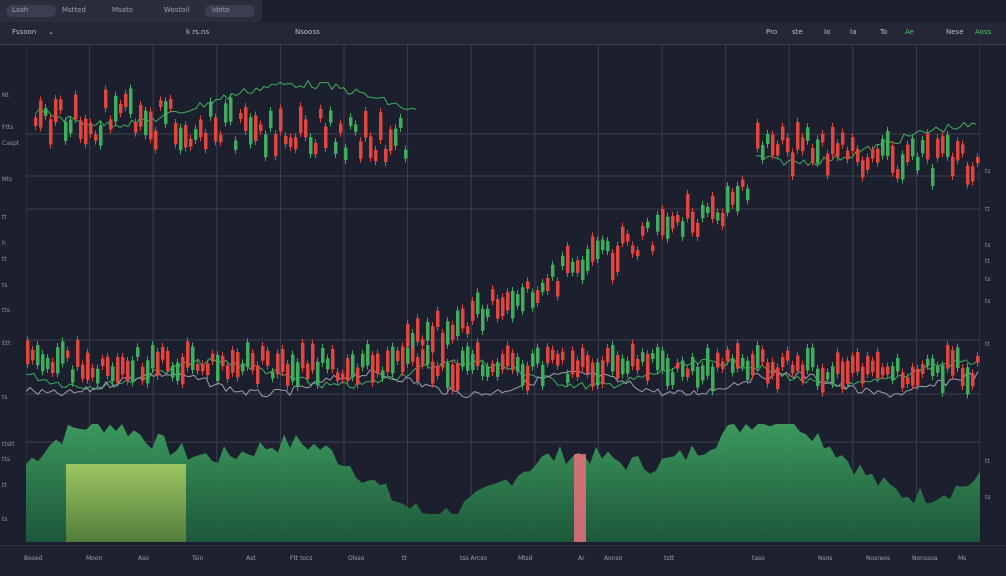  What do you see at coordinates (909, 32) in the screenshot?
I see `control-ae: Ae` at bounding box center [909, 32].